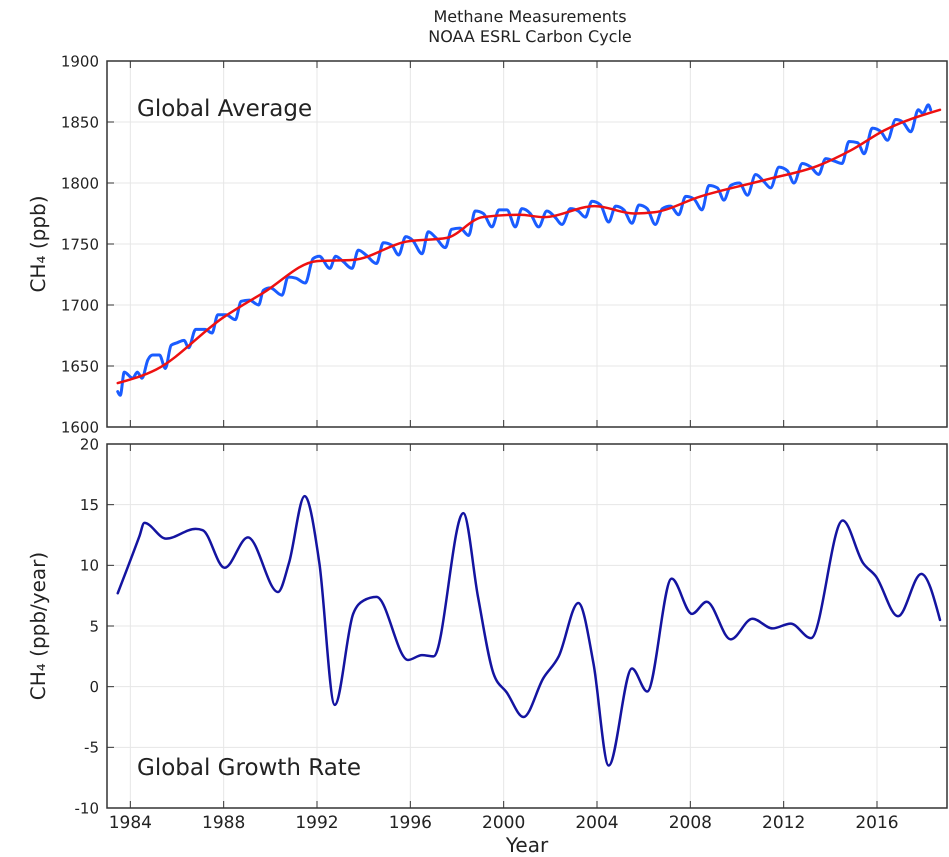 Image resolution: width=949 pixels, height=857 pixels. Describe the element at coordinates (86, 808) in the screenshot. I see `y-tick-label: -10` at that location.